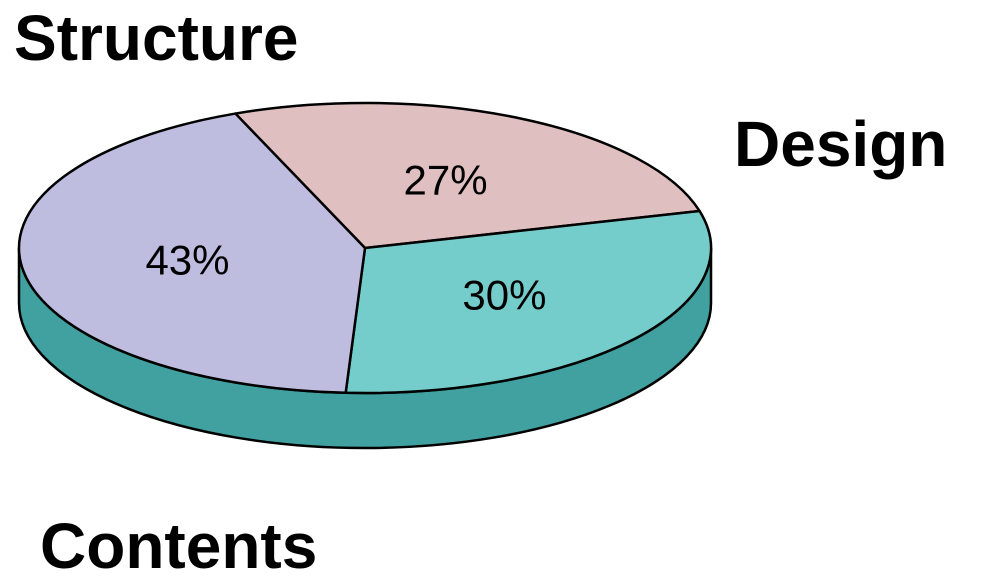  I want to click on pie-slice-structure, so click(467, 175).